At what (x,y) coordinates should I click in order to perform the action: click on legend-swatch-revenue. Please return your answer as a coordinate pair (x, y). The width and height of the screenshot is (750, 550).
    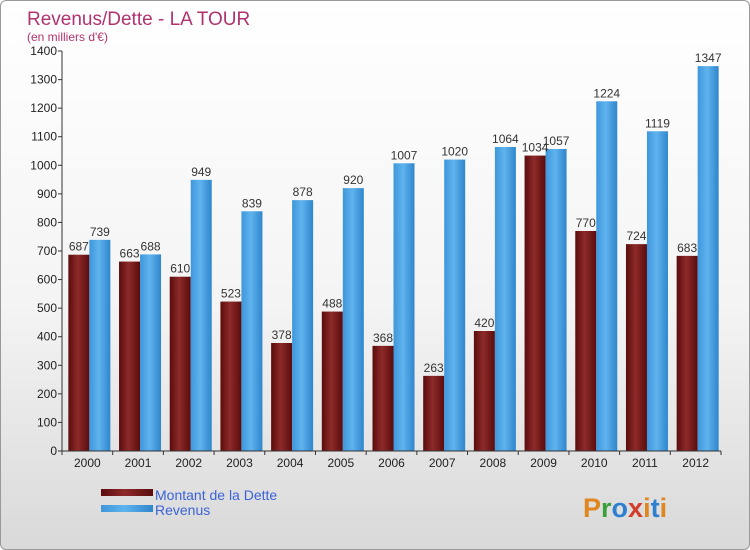
    Looking at the image, I should click on (127, 508).